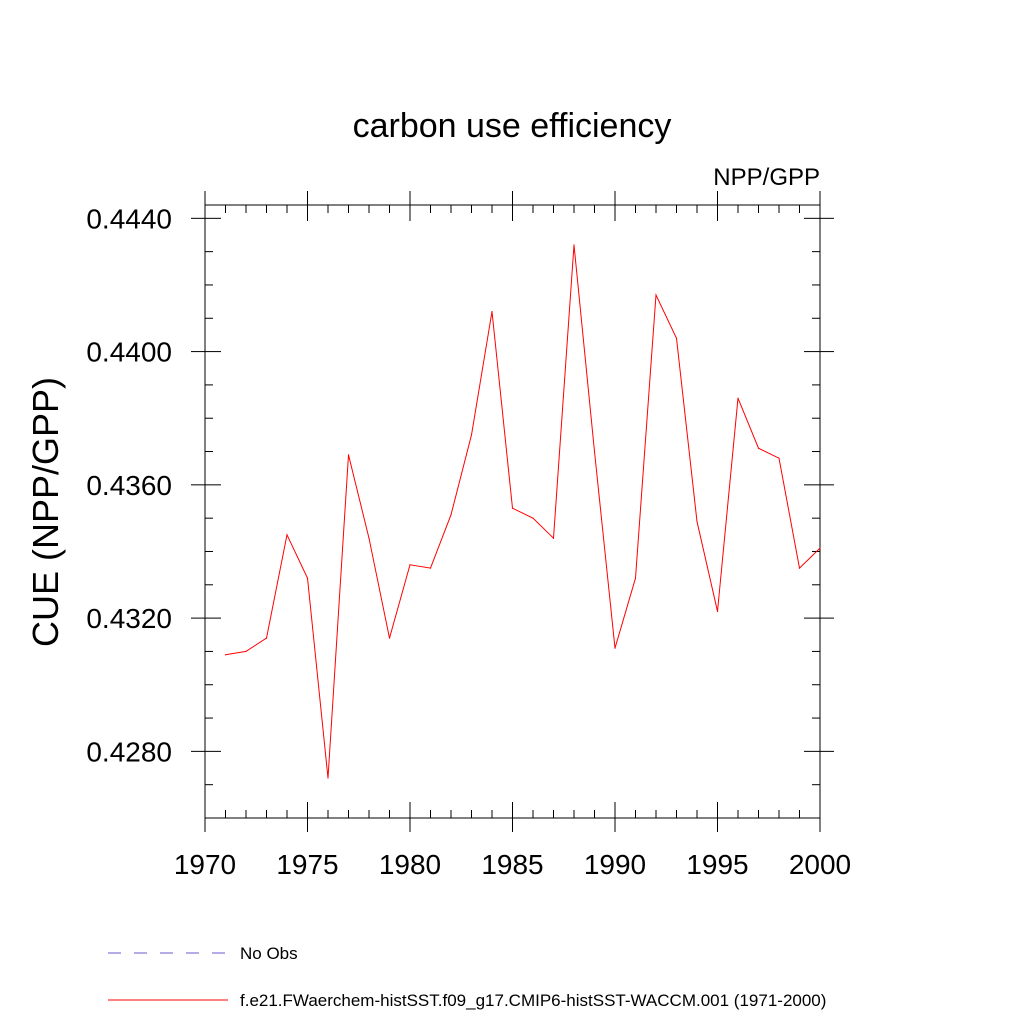 The height and width of the screenshot is (1029, 1024). I want to click on legend-label-no-obs: No Obs, so click(269, 953).